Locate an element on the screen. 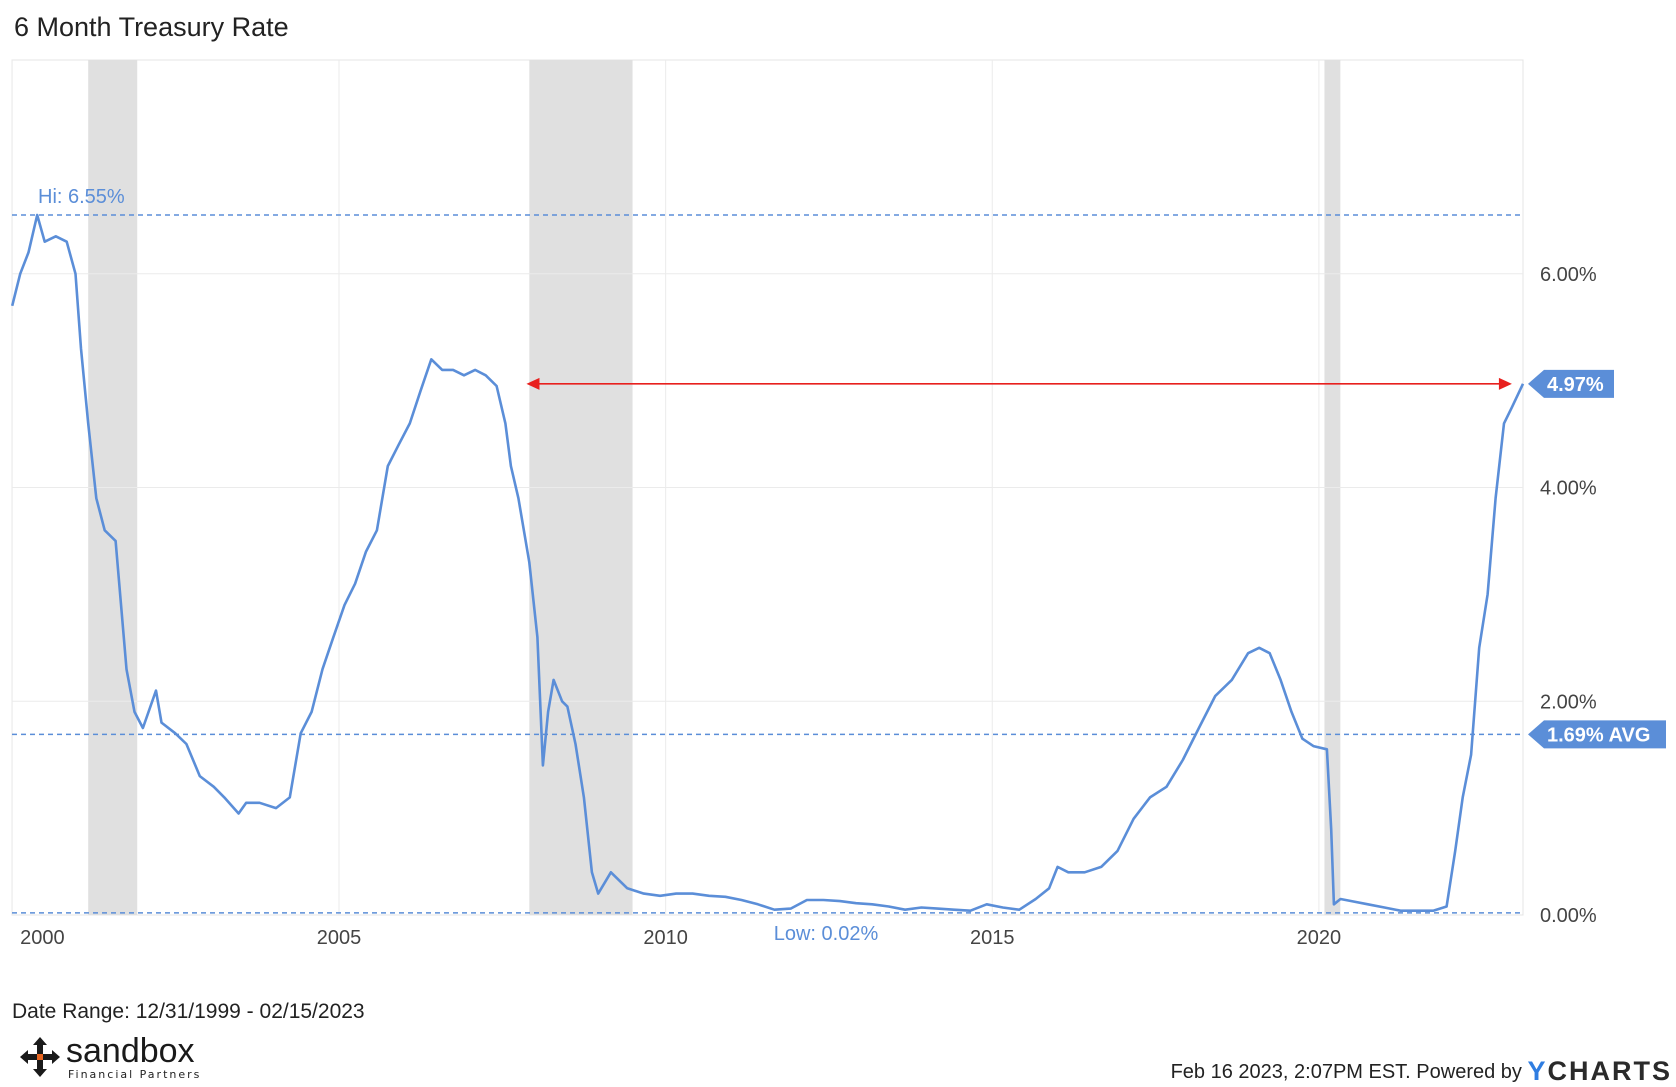 The image size is (1676, 1087). y-tick-label-0: 0.00% is located at coordinates (1568, 916).